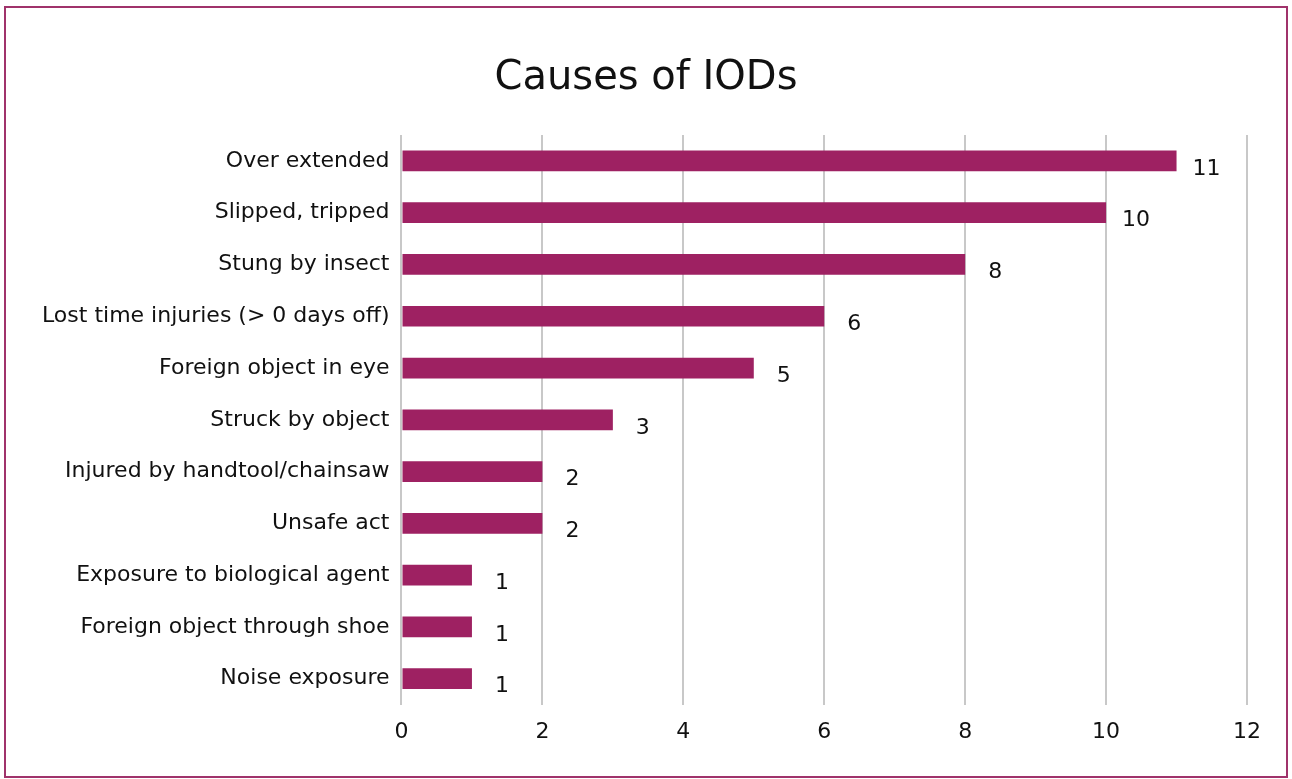 This screenshot has width=1292, height=779. I want to click on x-tick-label: 6, so click(824, 730).